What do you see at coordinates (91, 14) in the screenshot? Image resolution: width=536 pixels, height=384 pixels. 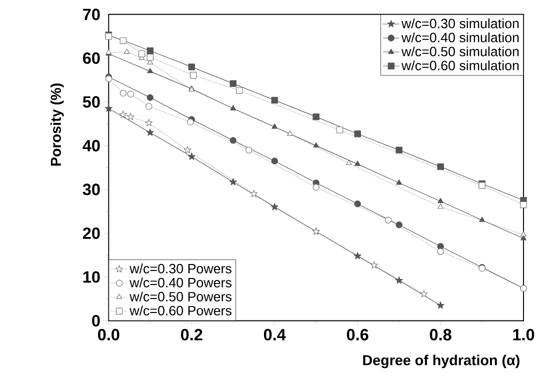 I see `y-tick-label: 70` at bounding box center [91, 14].